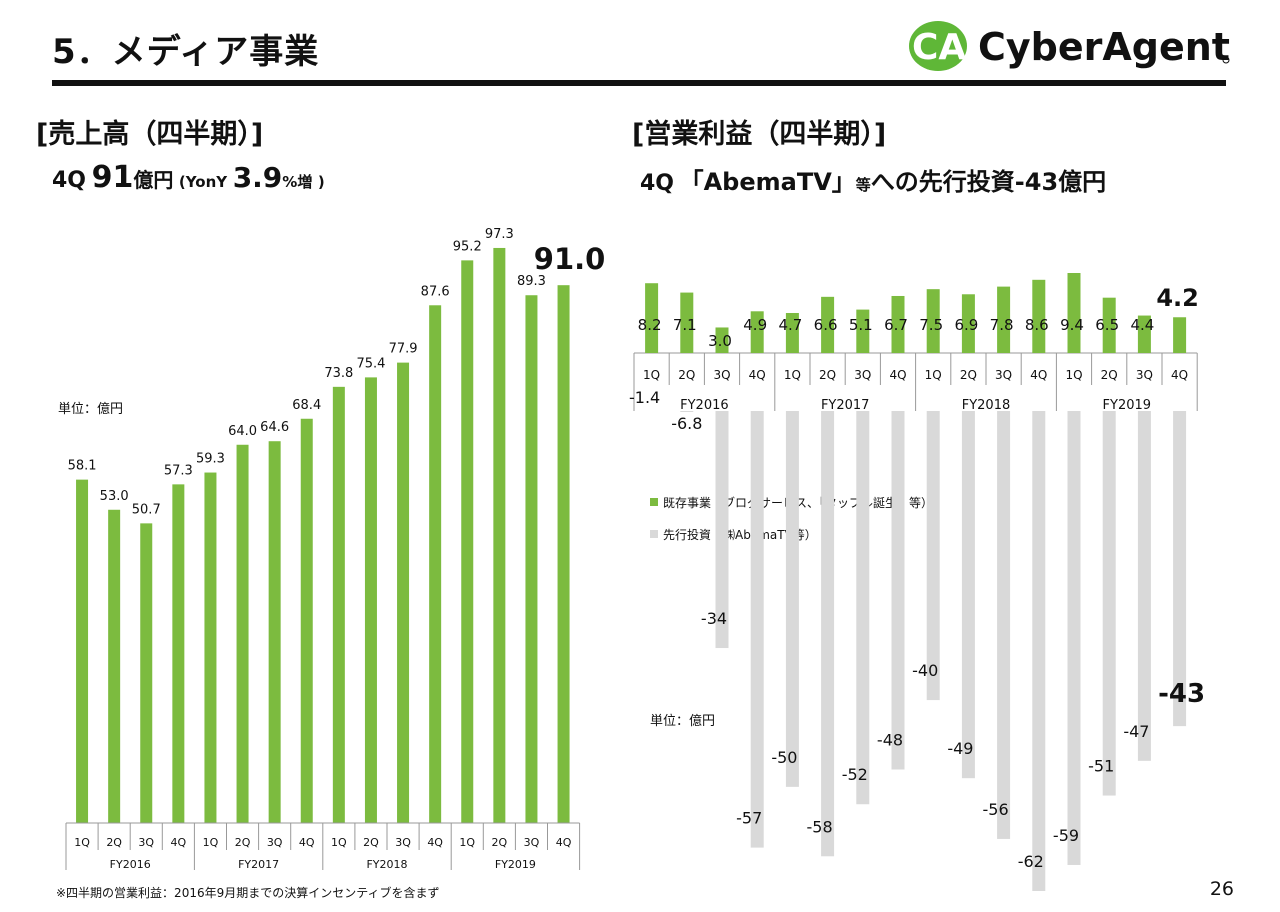 Image resolution: width=1280 pixels, height=912 pixels. I want to click on existing-value-label-14: 6.5, so click(1107, 325).